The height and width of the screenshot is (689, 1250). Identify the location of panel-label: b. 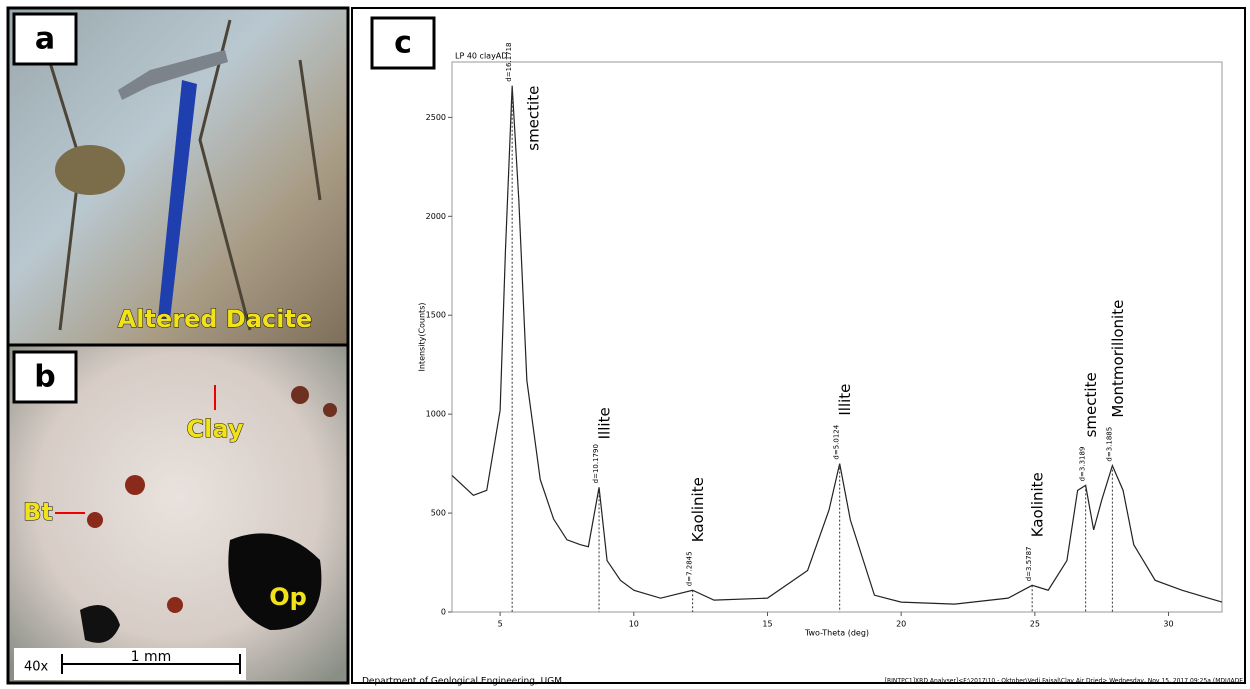
(44, 377).